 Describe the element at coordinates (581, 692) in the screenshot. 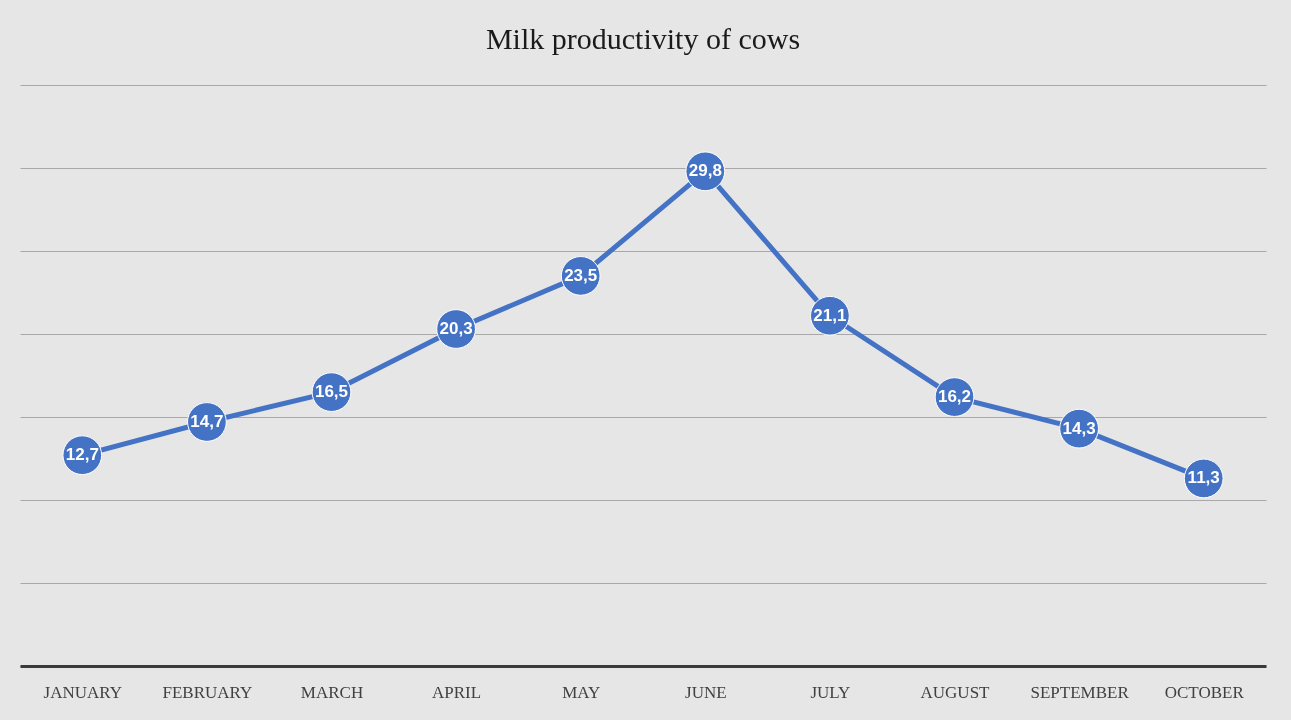

I see `x-tick-label: MAY` at that location.